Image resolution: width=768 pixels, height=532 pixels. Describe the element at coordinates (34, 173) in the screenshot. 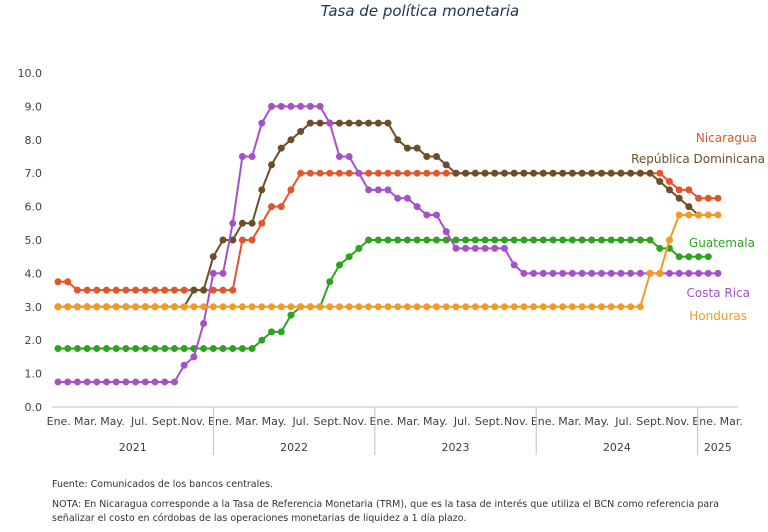

I see `y-tick-label: 7.0` at that location.